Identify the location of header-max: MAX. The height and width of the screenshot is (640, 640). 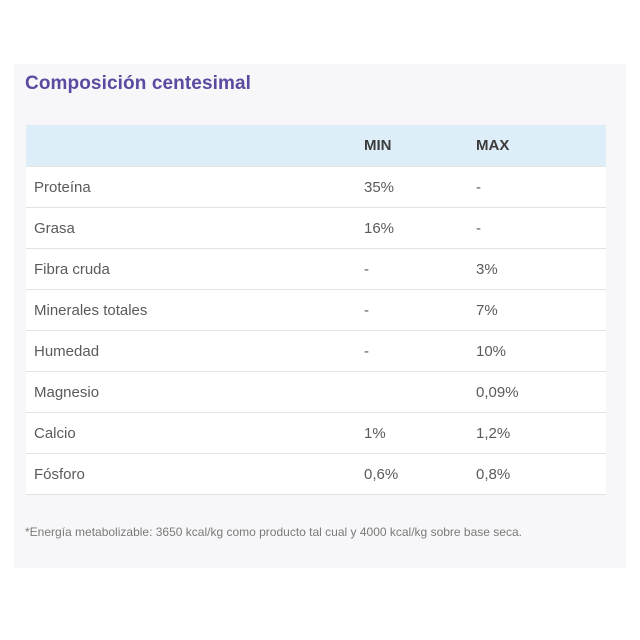
(541, 146).